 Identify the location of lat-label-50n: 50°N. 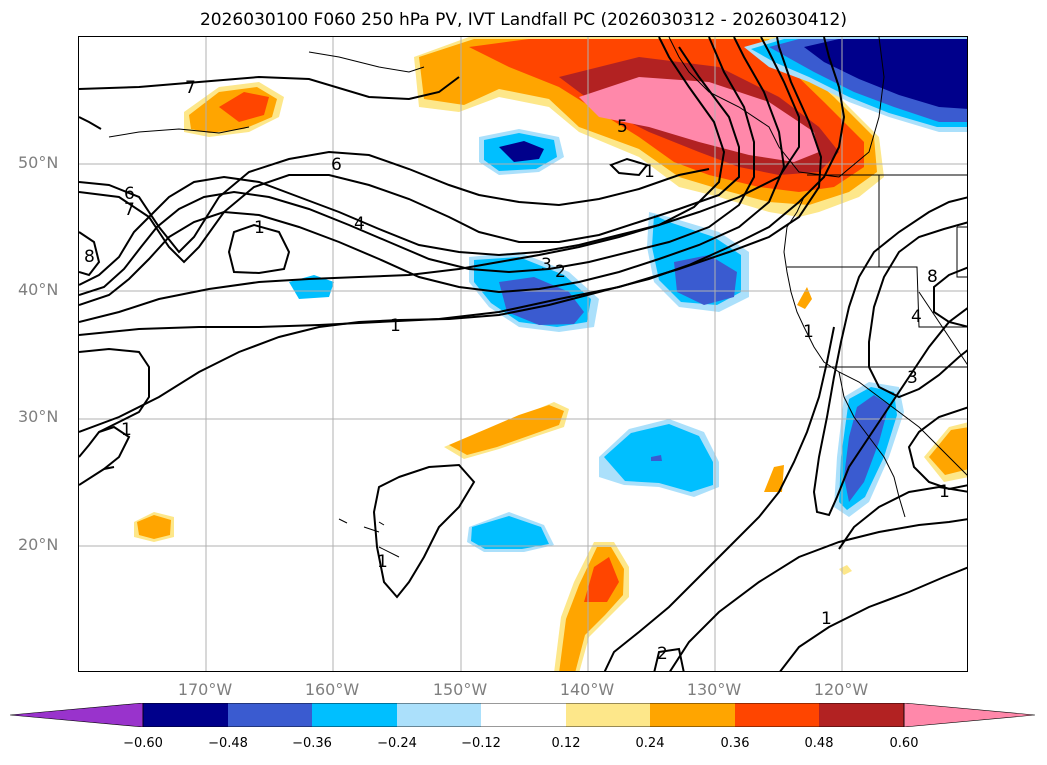
(38, 162).